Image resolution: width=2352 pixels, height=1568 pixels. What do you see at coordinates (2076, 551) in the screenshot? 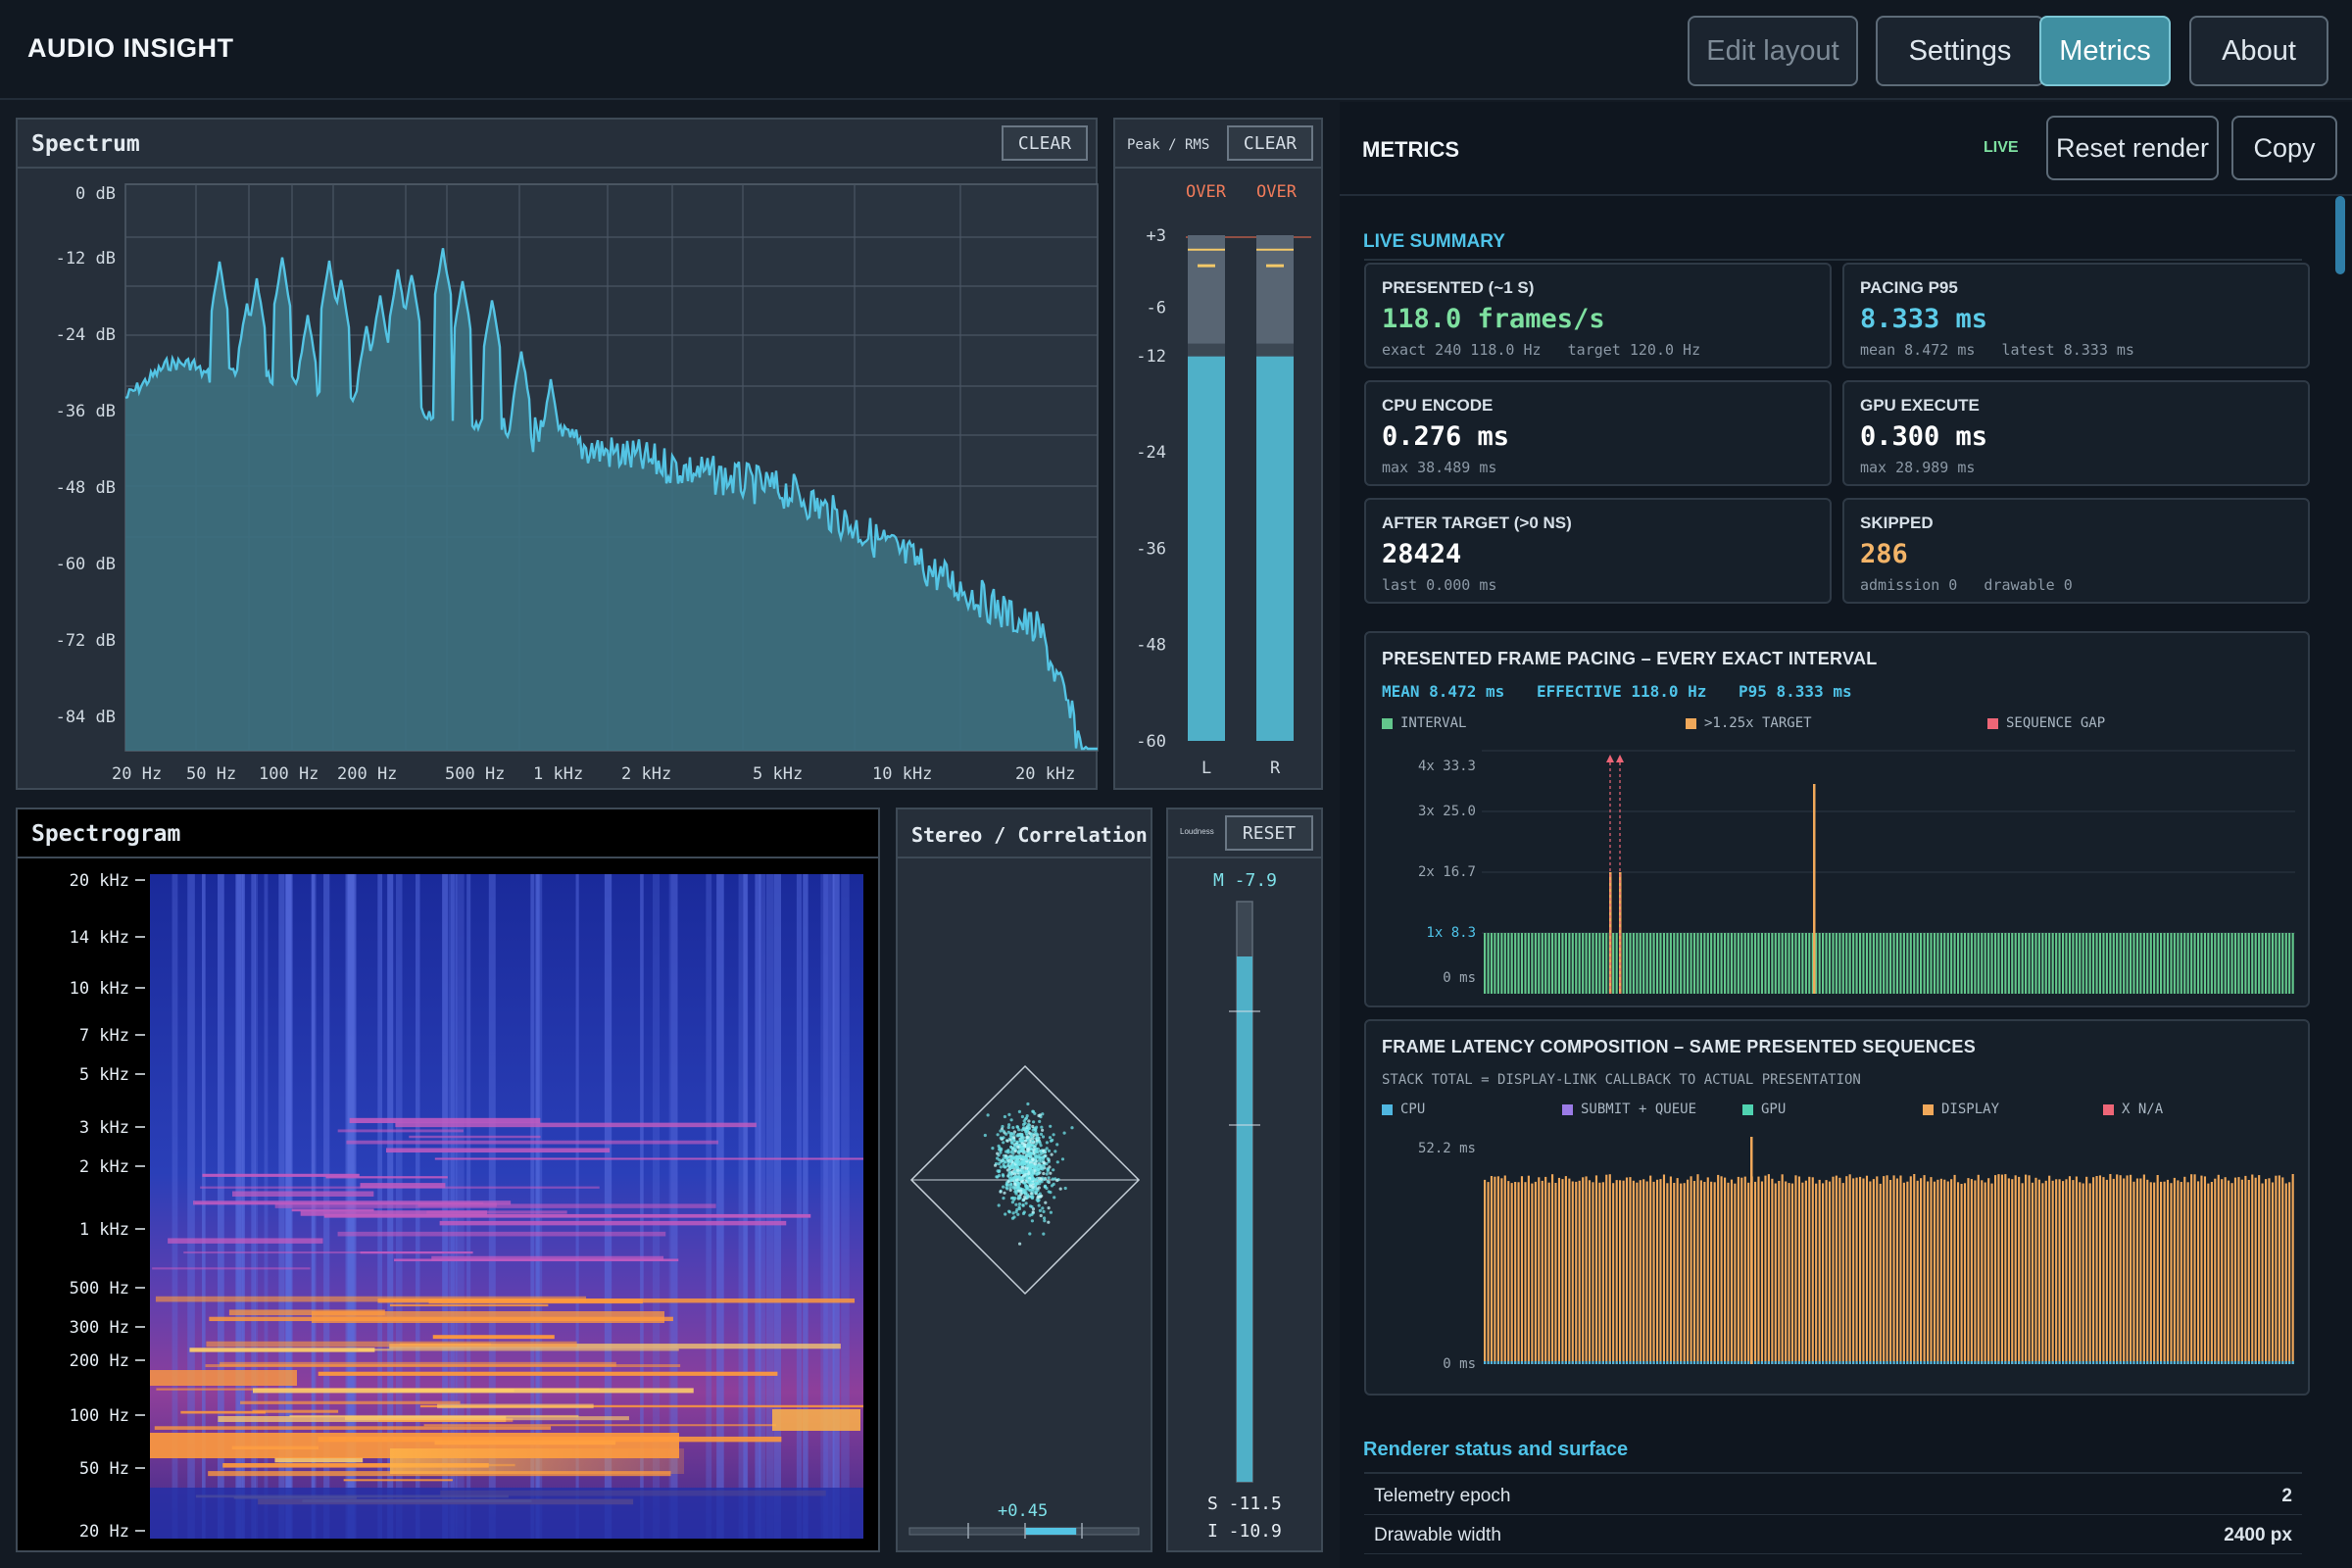
I see `metric-card: SKIPPED 286 admission 0 drawable 0` at bounding box center [2076, 551].